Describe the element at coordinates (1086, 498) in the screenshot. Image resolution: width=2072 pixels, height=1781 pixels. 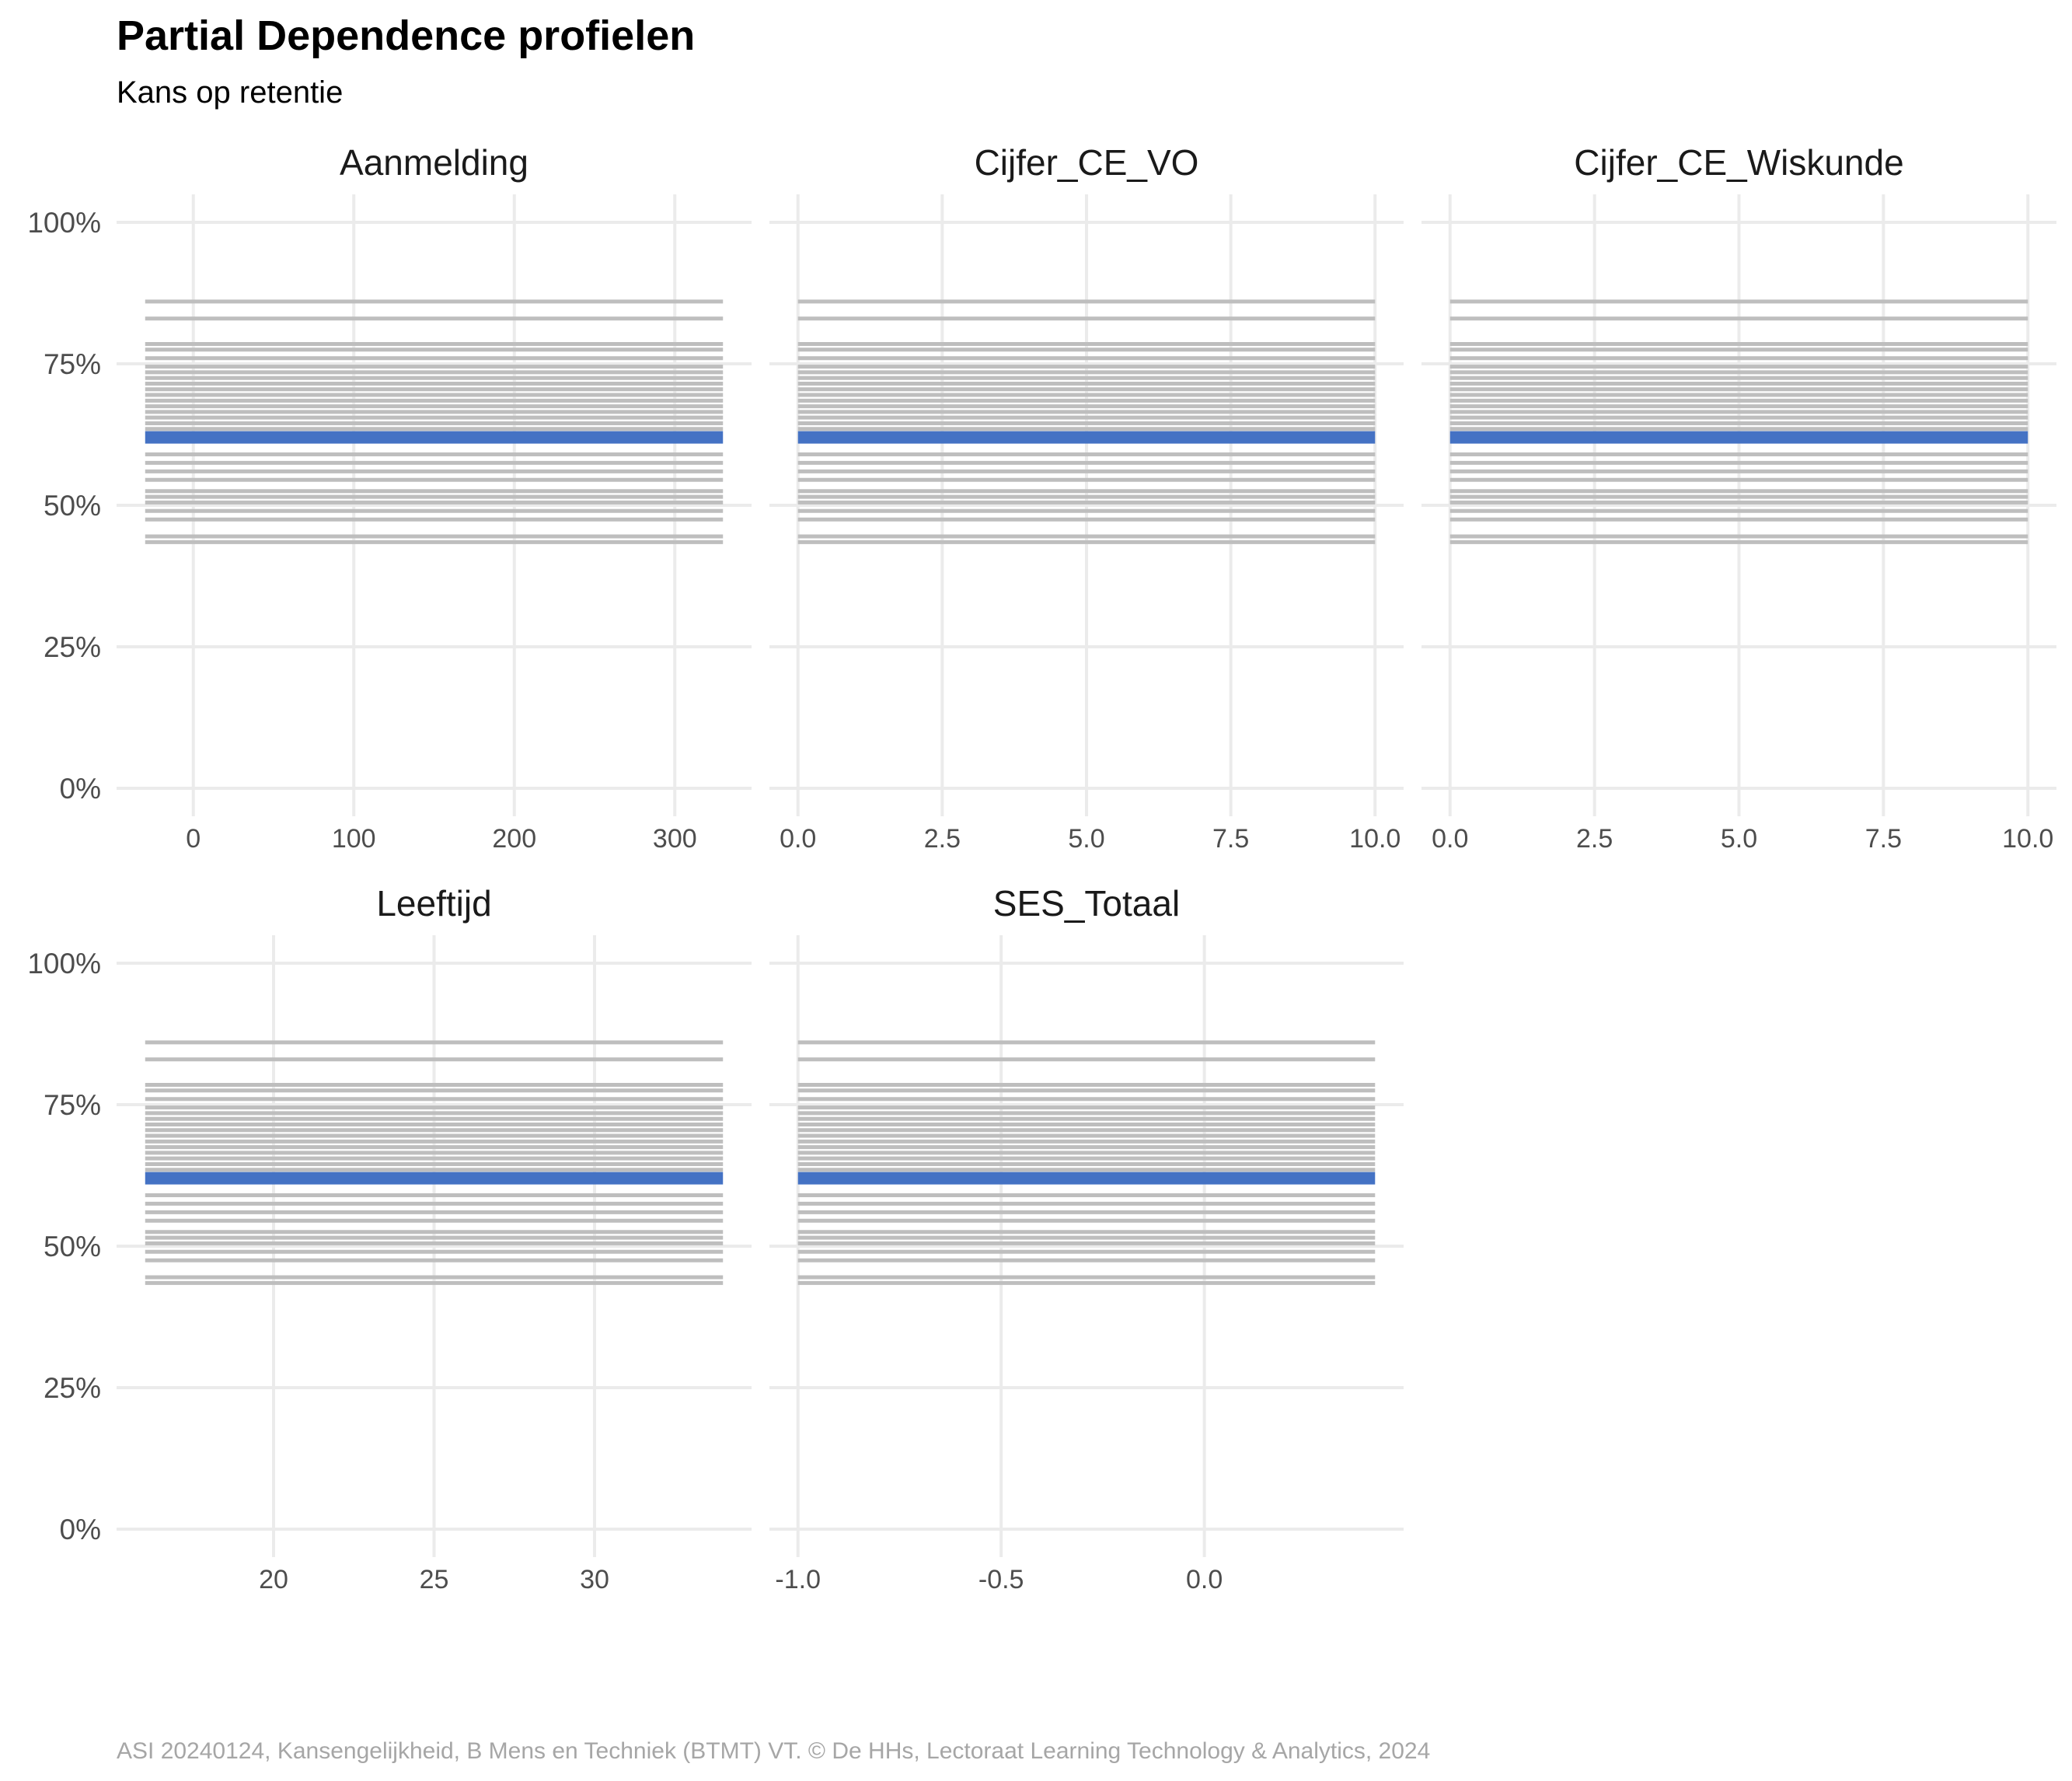
I see `facet-panel-Cijfer_CE_VO: Cijfer_CE_VO 0.0 2.5 5.0 7.5 10.0` at that location.